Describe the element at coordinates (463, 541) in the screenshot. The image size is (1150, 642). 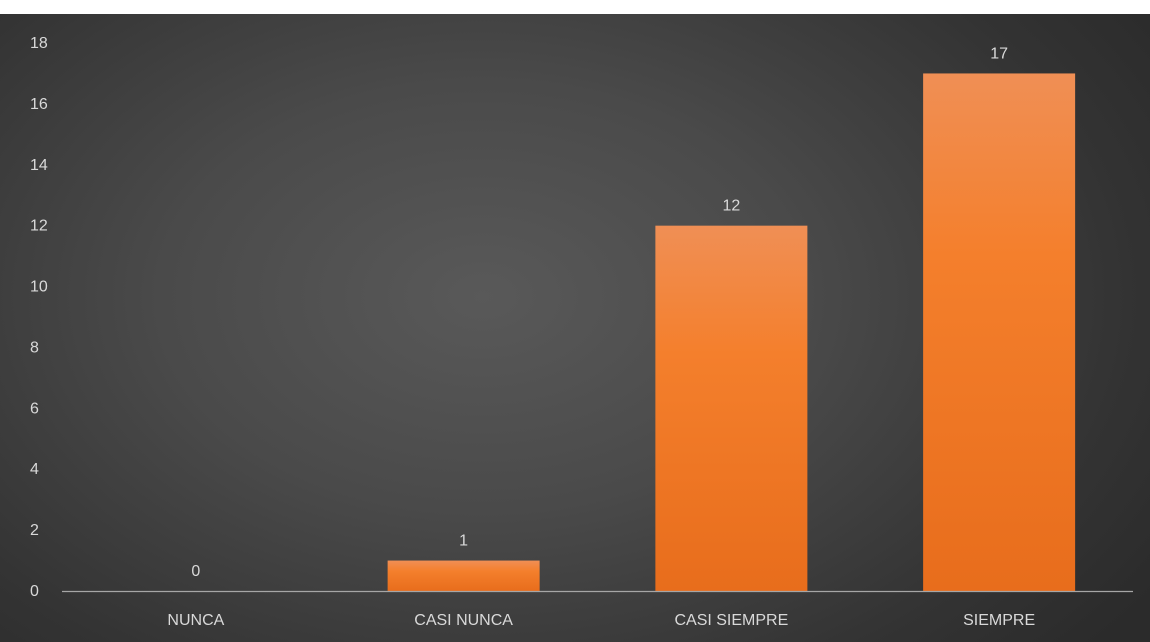
I see `data-label: 1` at that location.